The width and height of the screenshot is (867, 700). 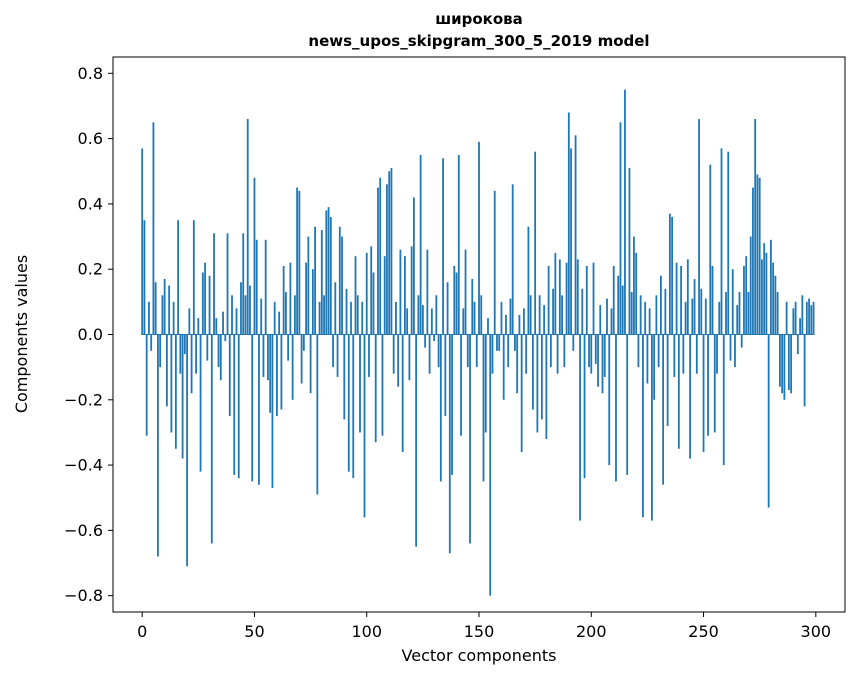 What do you see at coordinates (479, 631) in the screenshot?
I see `x-tick-label: 150` at bounding box center [479, 631].